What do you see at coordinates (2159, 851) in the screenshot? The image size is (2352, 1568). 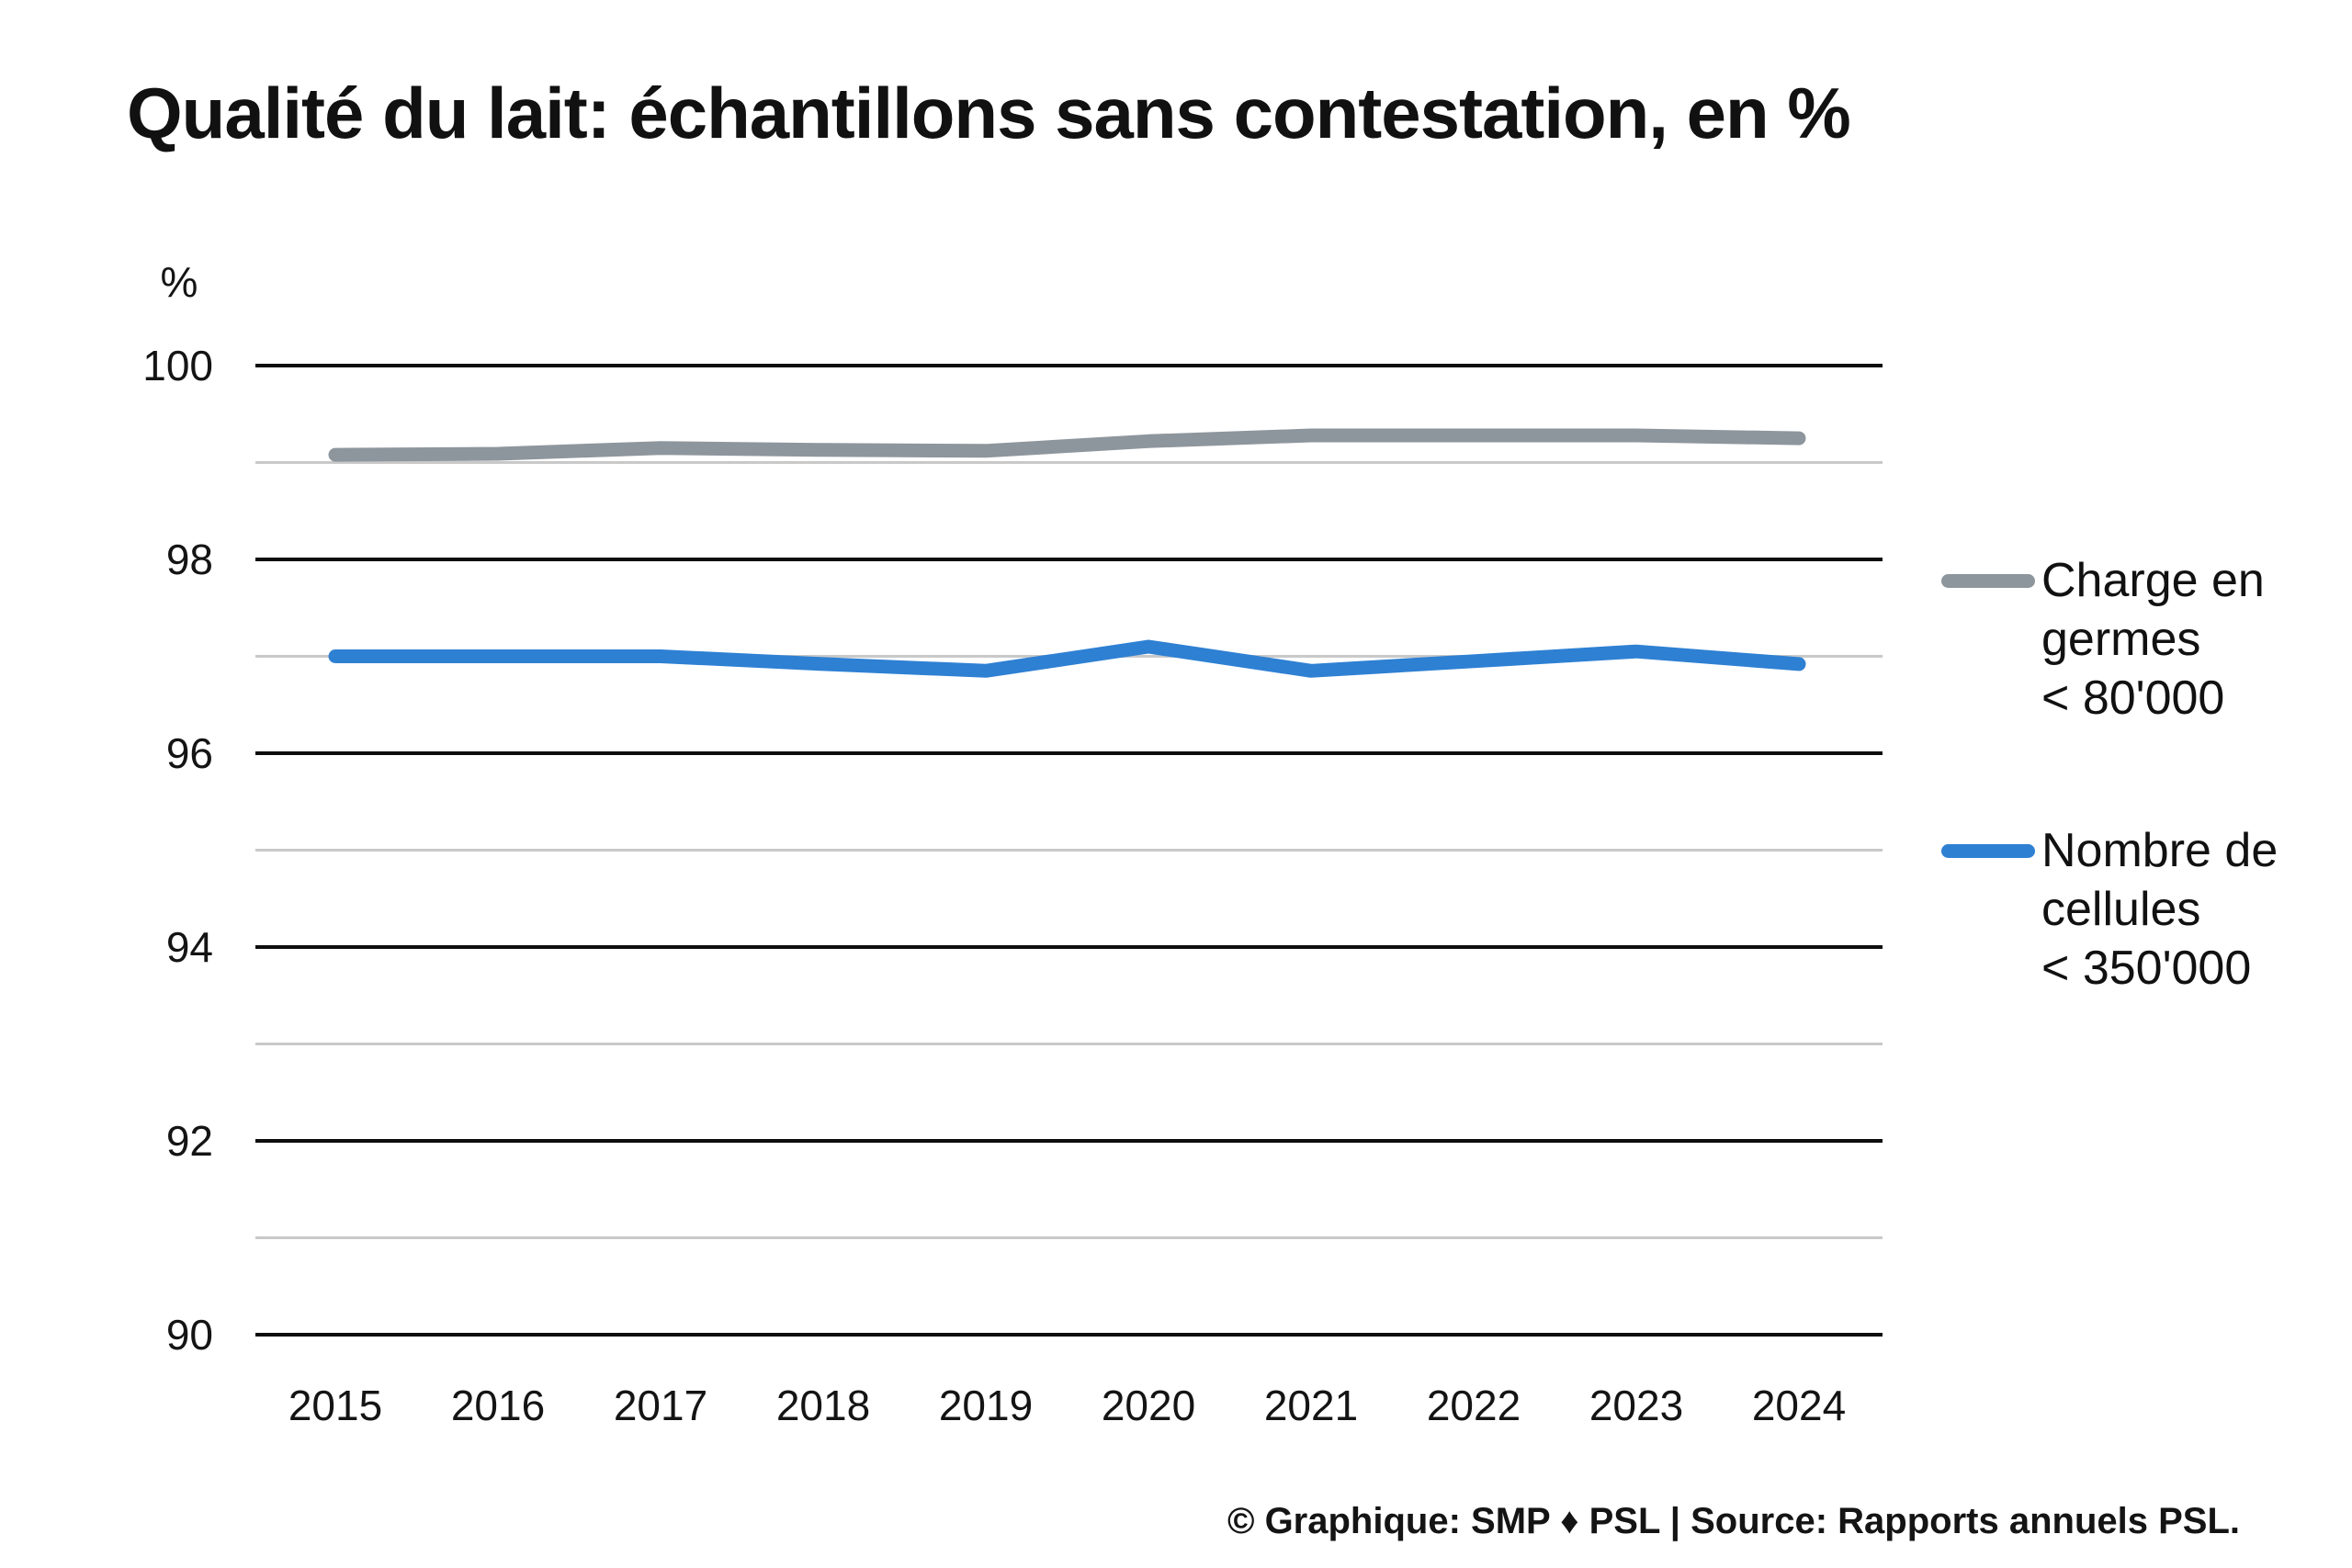 I see `legend-label-line: Nombre de` at bounding box center [2159, 851].